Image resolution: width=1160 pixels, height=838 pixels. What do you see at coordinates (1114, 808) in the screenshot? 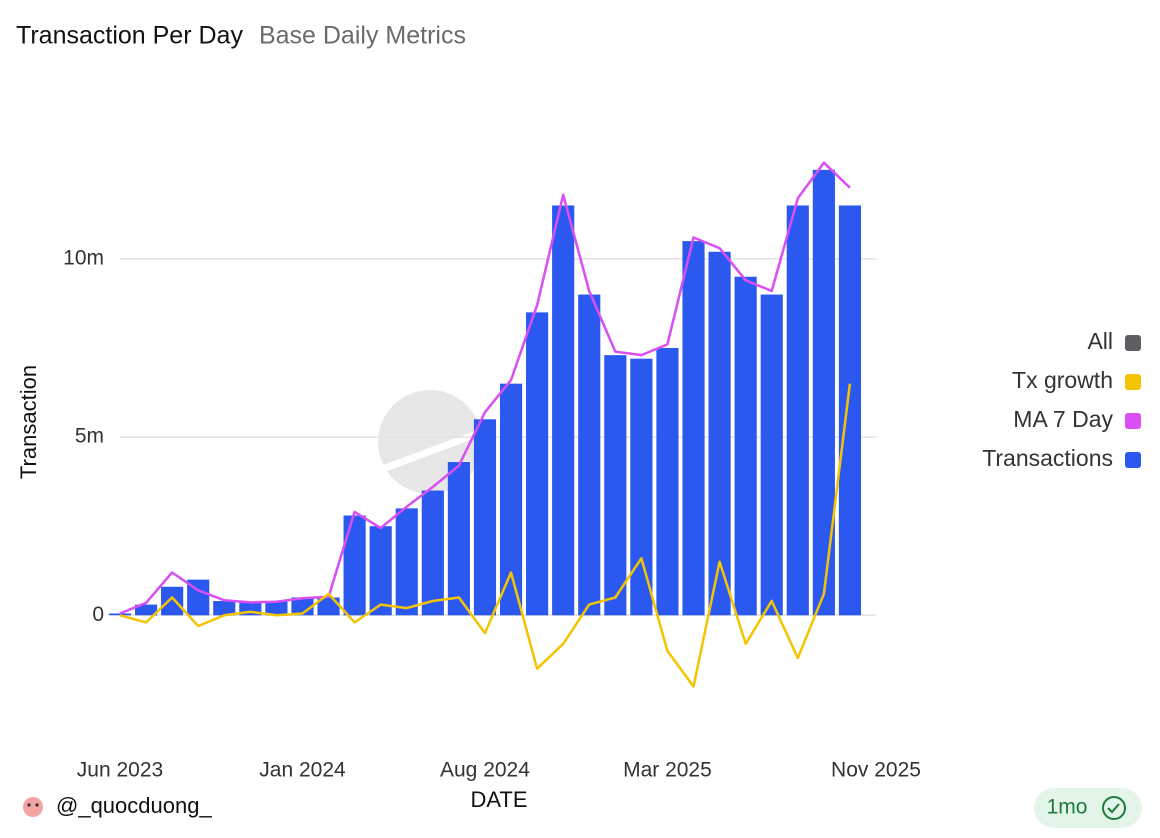
I see `verified-icon` at bounding box center [1114, 808].